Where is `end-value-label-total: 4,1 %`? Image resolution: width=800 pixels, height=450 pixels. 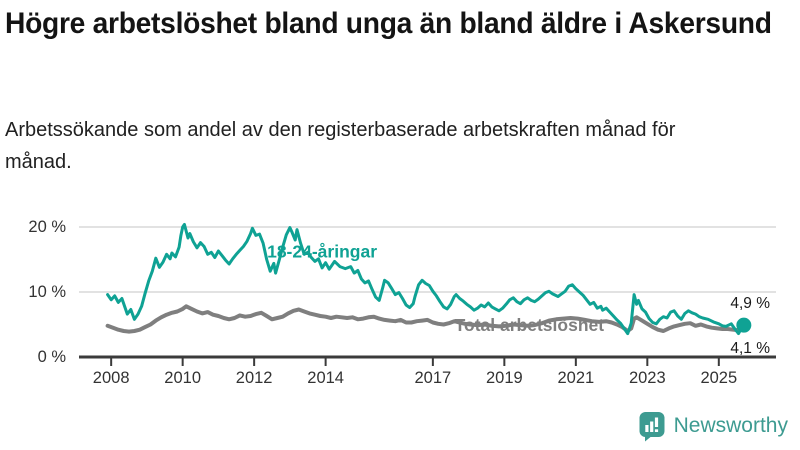 end-value-label-total: 4,1 % is located at coordinates (750, 348).